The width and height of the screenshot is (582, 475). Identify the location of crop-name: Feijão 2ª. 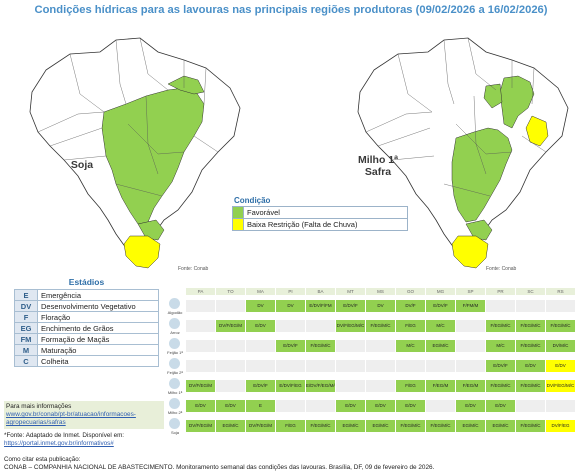
(175, 372).